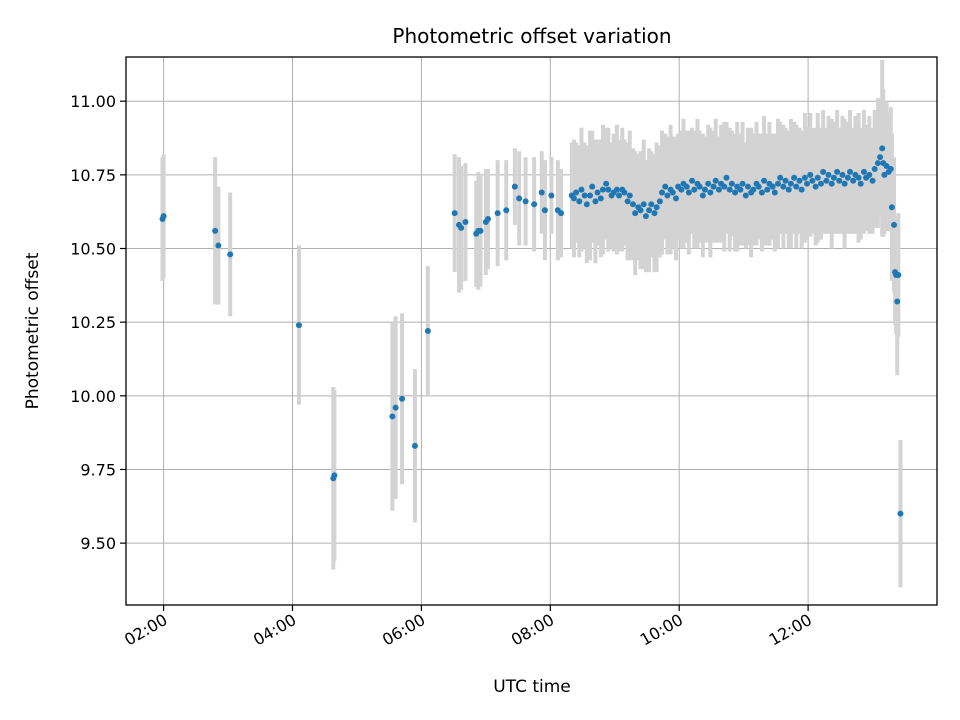 The height and width of the screenshot is (720, 960). What do you see at coordinates (93, 101) in the screenshot?
I see `y-tick-label: 11.00` at bounding box center [93, 101].